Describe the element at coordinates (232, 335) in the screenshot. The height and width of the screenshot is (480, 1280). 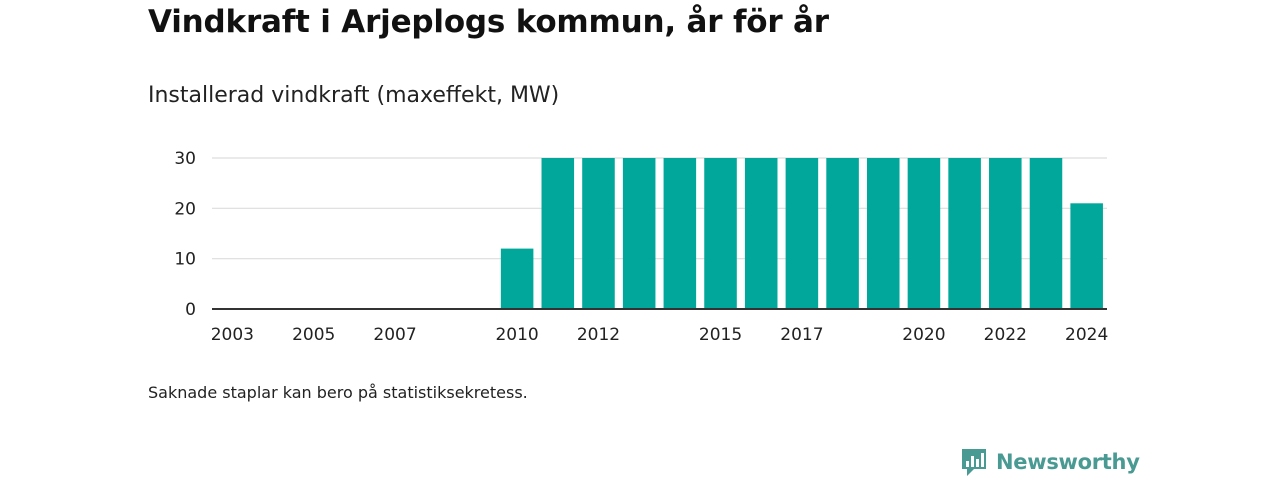
I see `x-tick-label: 2003` at that location.